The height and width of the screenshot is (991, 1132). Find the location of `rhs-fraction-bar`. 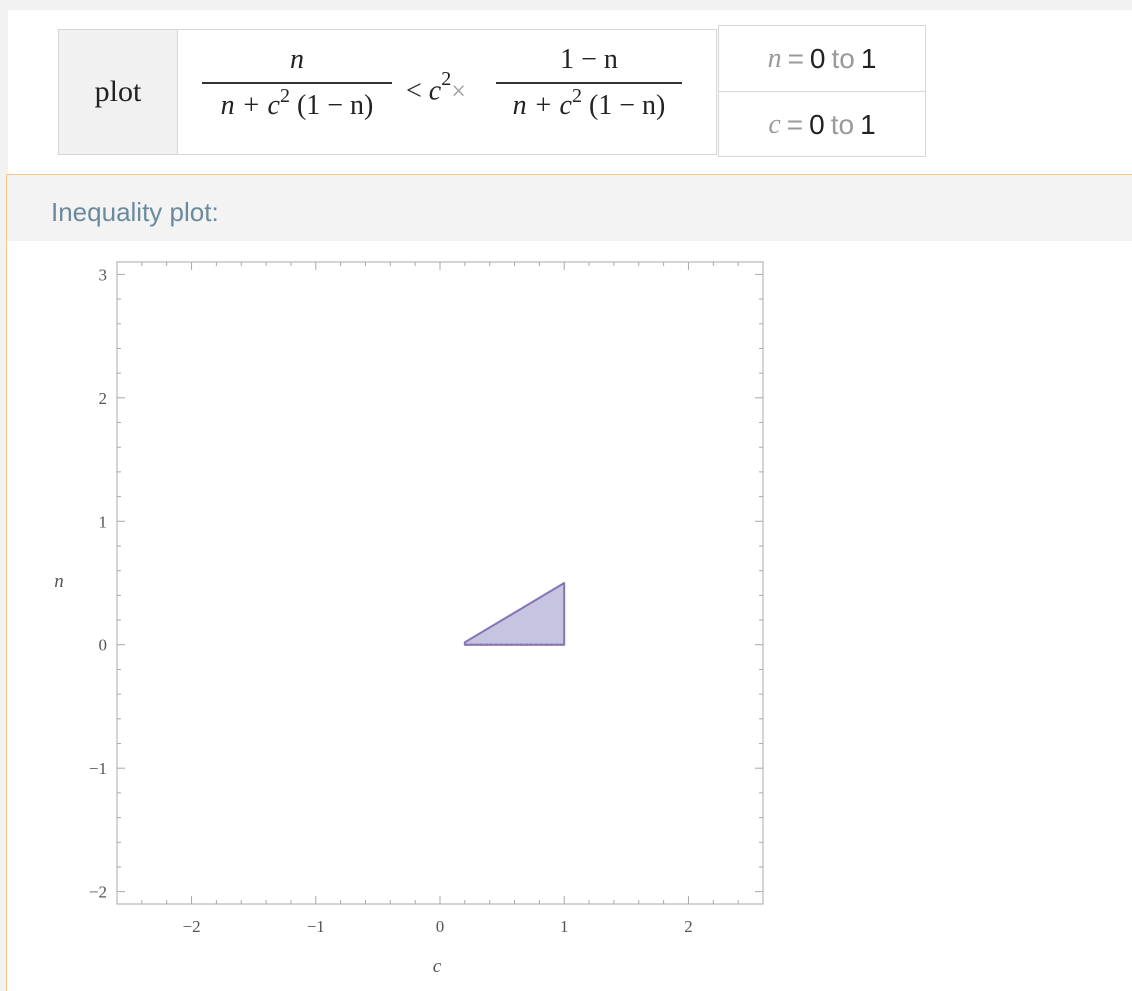

rhs-fraction-bar is located at coordinates (589, 83).